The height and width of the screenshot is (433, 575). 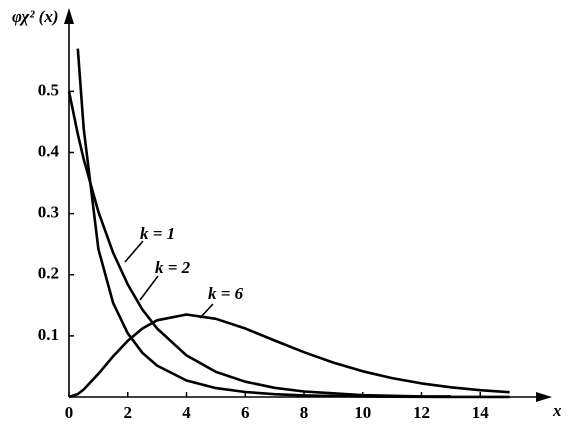 What do you see at coordinates (157, 233) in the screenshot?
I see `series-label: k = 1` at bounding box center [157, 233].